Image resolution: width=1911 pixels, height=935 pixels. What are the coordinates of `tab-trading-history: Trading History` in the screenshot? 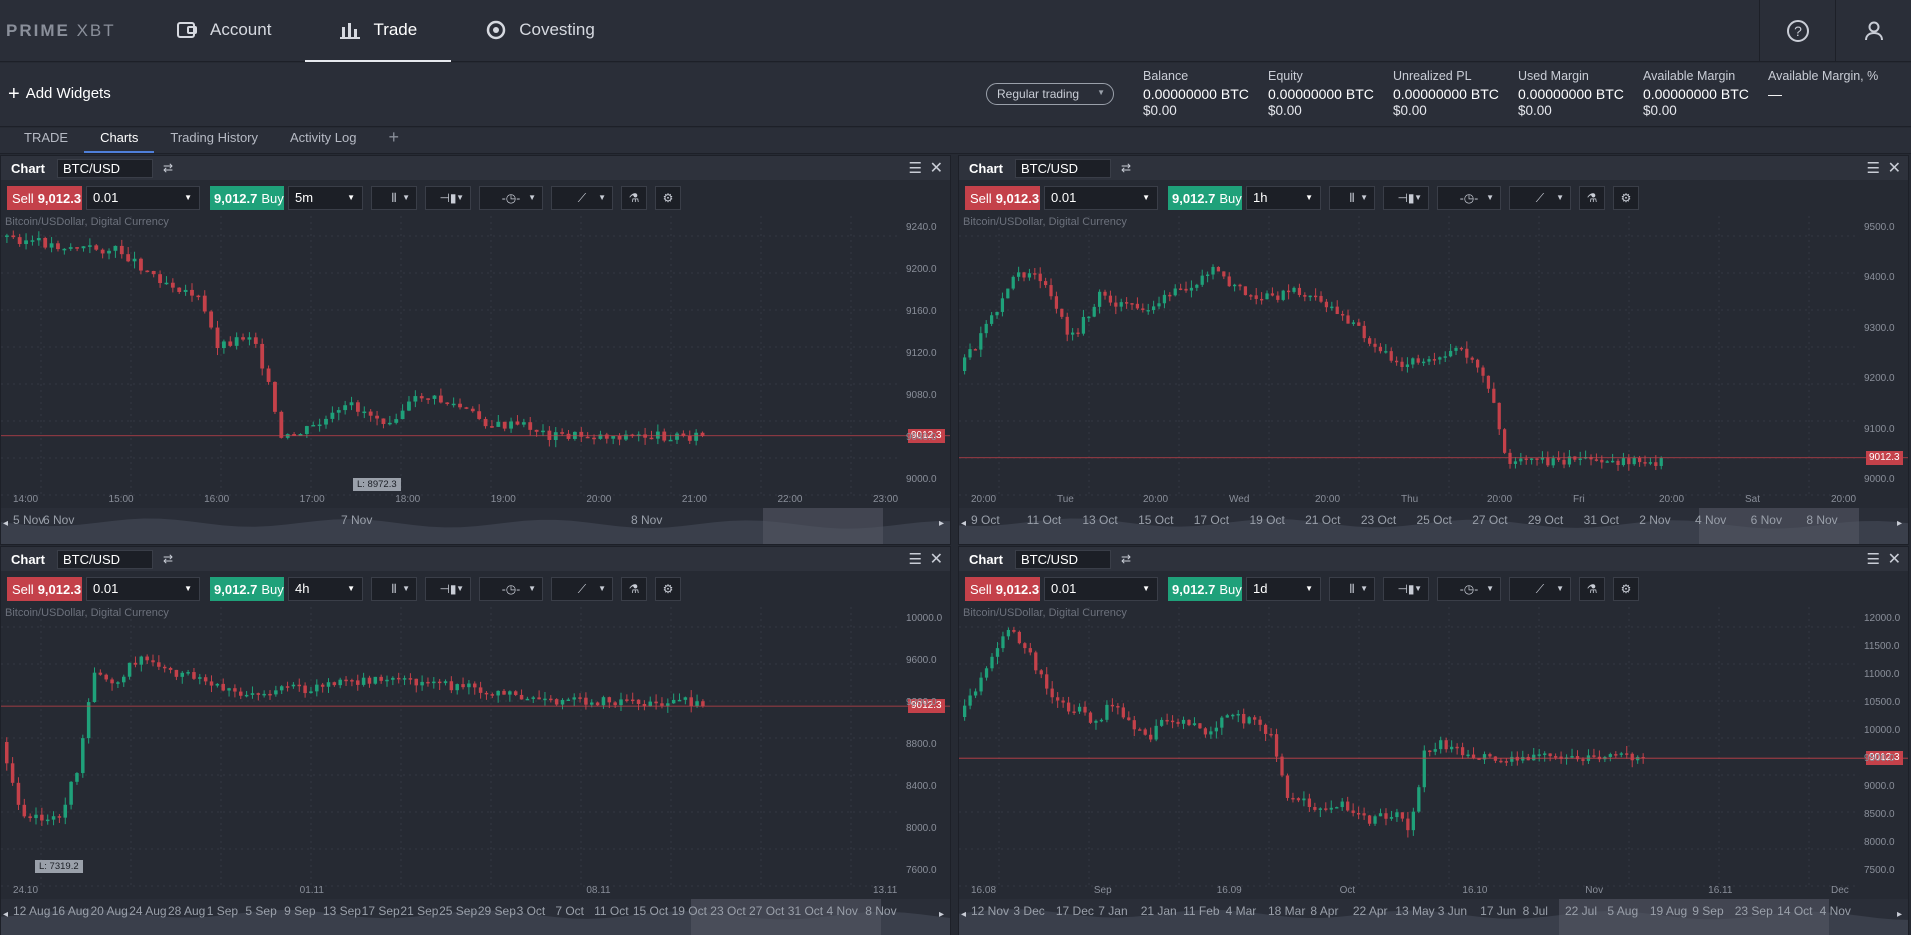 It's located at (214, 137).